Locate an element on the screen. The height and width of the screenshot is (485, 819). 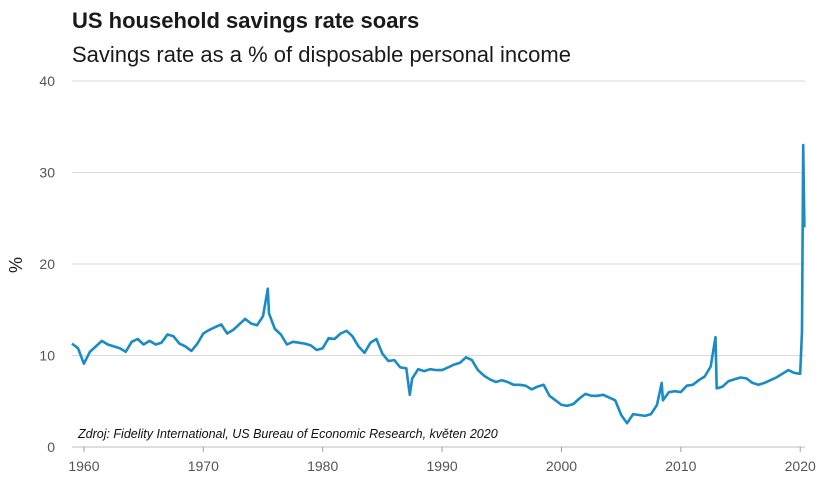
x-tick-label: 2000 is located at coordinates (561, 466).